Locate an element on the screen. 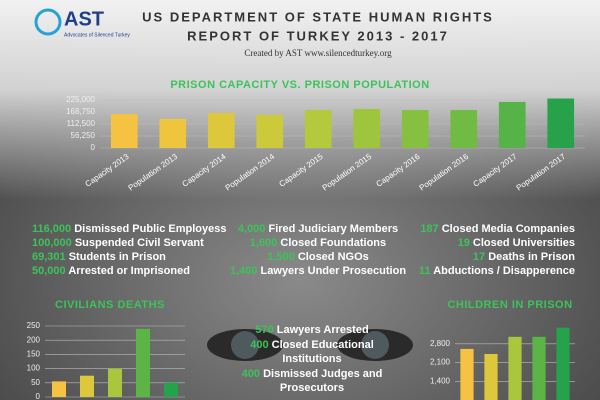 Image resolution: width=600 pixels, height=400 pixels. stat-number: 570 is located at coordinates (264, 330).